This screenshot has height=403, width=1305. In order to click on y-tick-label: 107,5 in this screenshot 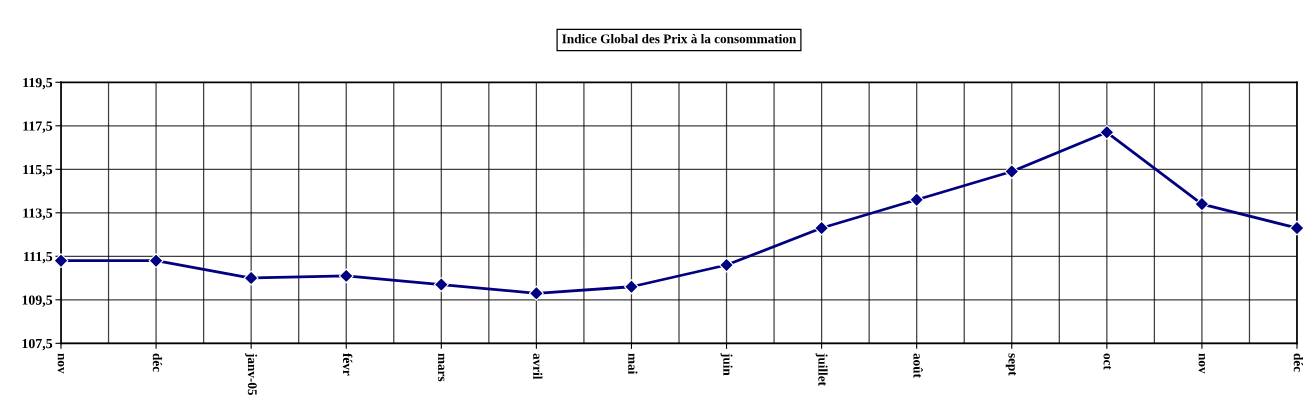, I will do `click(37, 344)`.